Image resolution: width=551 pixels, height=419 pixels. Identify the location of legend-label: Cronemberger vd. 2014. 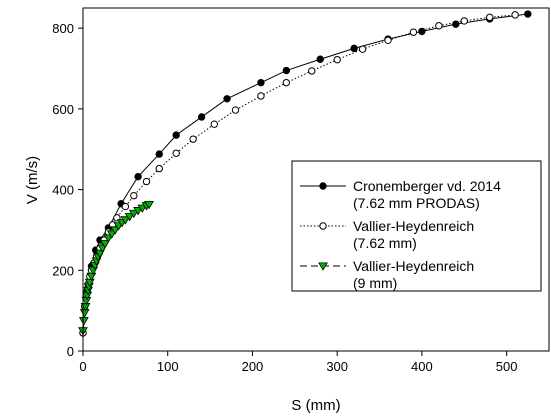
(427, 186).